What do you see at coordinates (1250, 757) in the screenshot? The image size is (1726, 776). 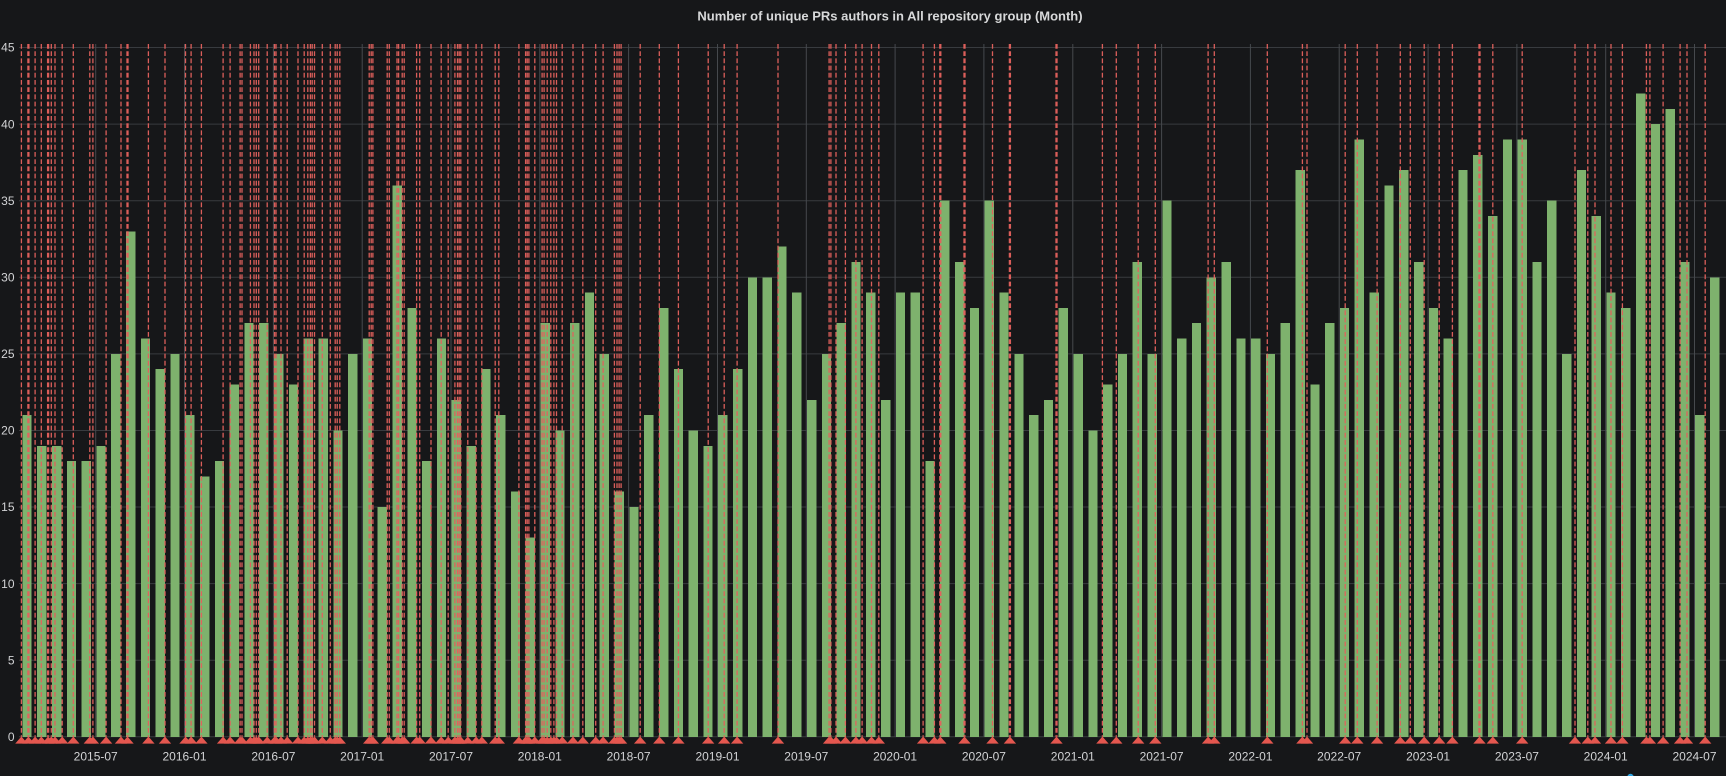 I see `svg-text: 2022-01` at bounding box center [1250, 757].